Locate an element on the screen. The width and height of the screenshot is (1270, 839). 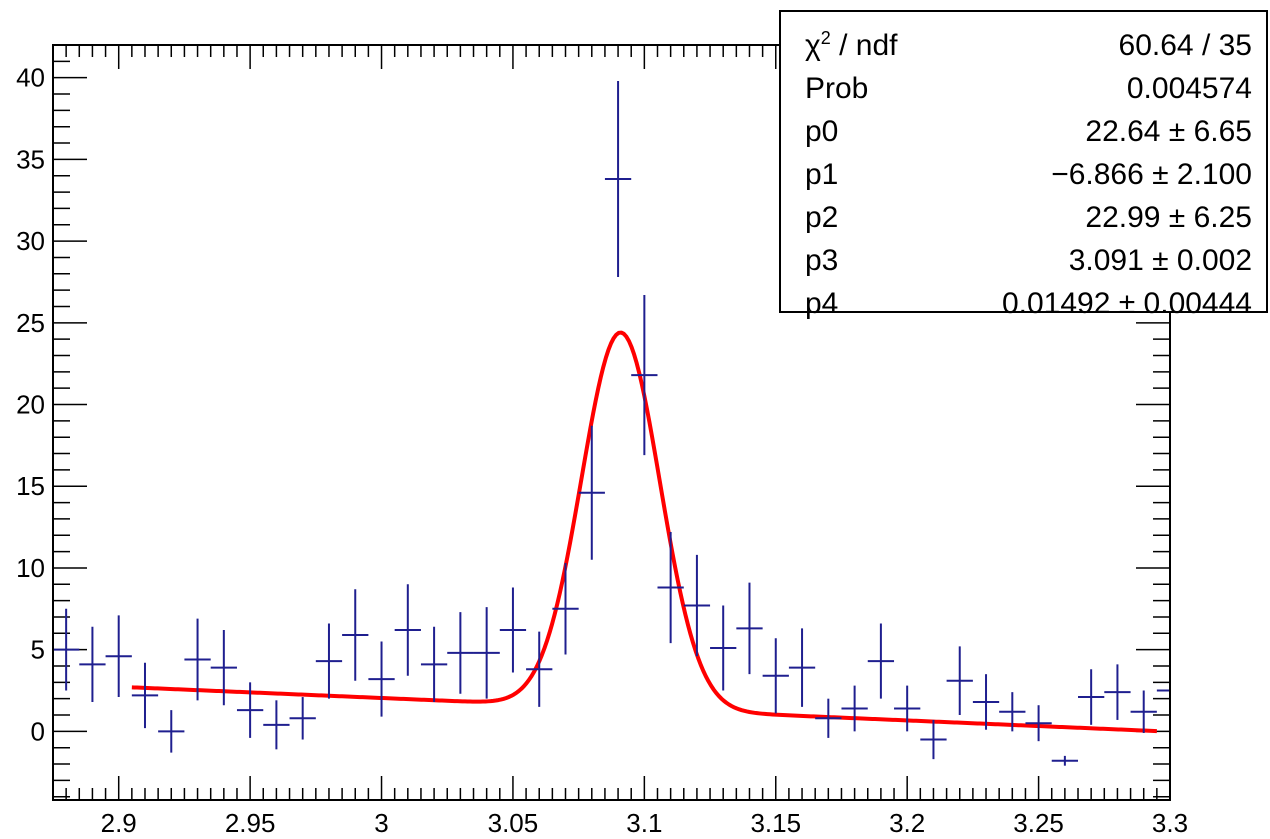
x-tick-label: 3.2 is located at coordinates (907, 823).